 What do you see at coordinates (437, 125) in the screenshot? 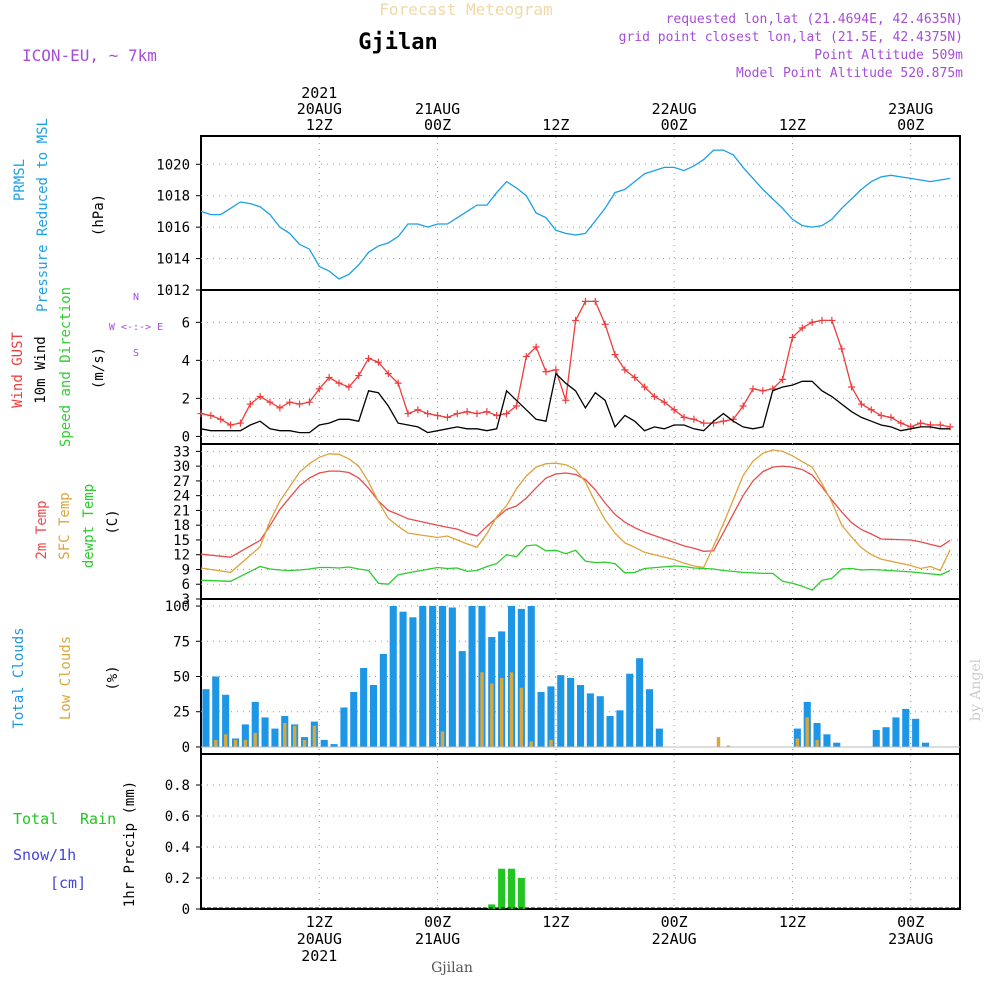
I see `top-time-label: 00Z` at bounding box center [437, 125].